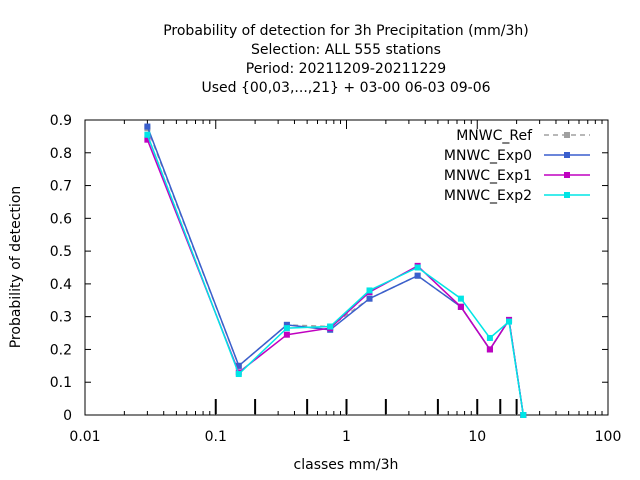 Image resolution: width=640 pixels, height=480 pixels. I want to click on y-tick-label: 0.9, so click(61, 121).